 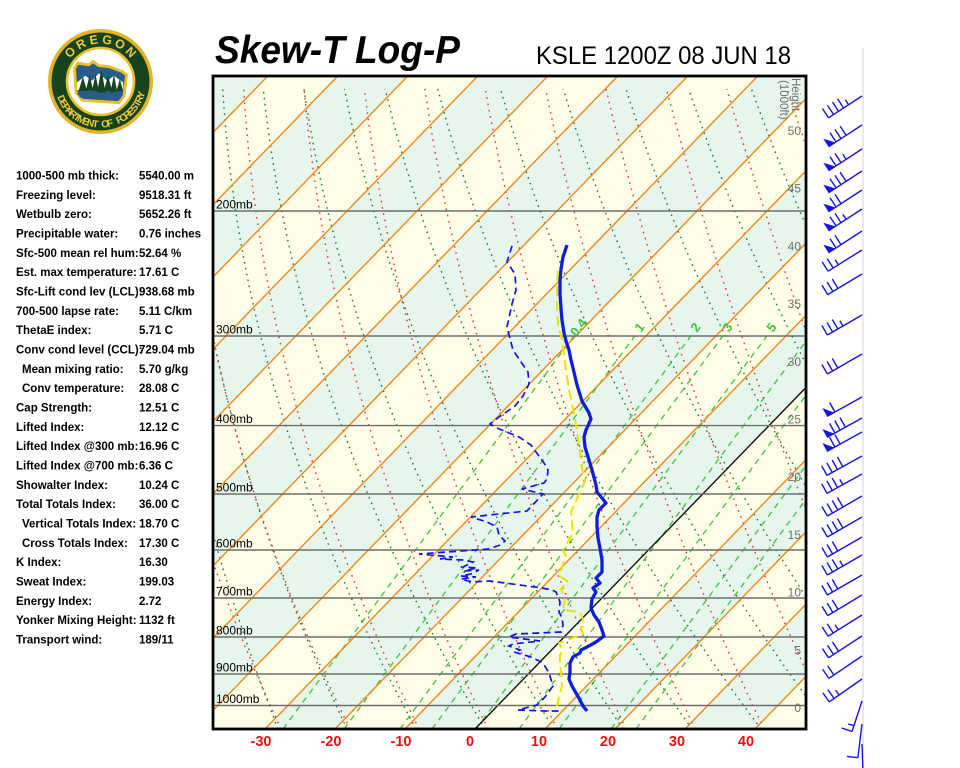 What do you see at coordinates (79, 524) in the screenshot?
I see `svg-text: Vertical Totals Index:` at bounding box center [79, 524].